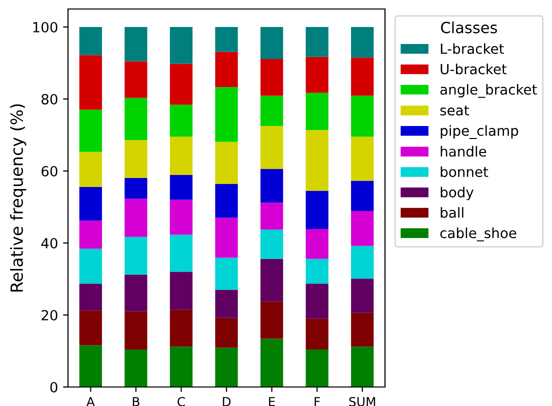  I want to click on legend-label: seat, so click(454, 111).